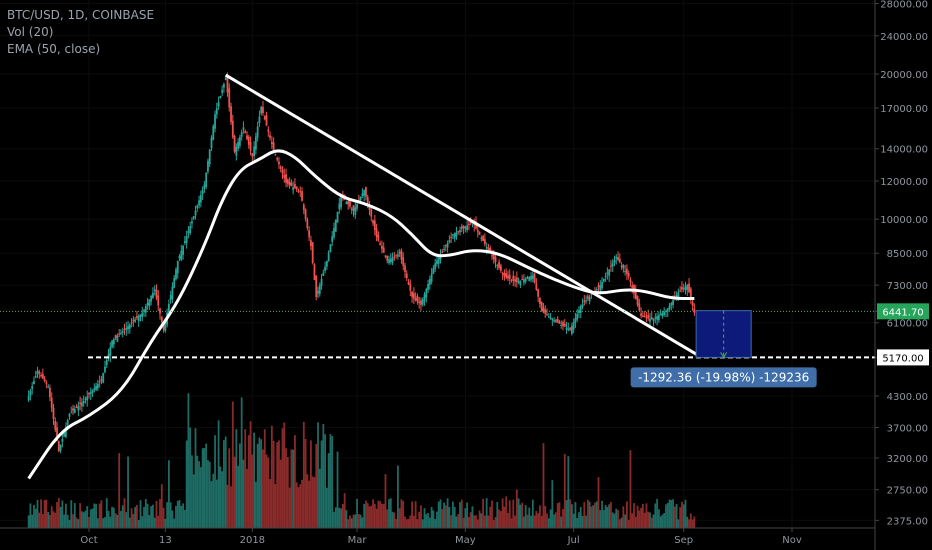 Image resolution: width=932 pixels, height=550 pixels. I want to click on legend-volume: Vol (20), so click(30, 32).